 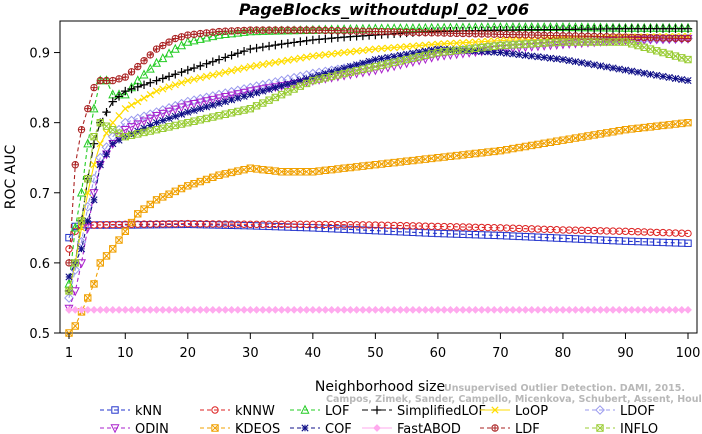 I want to click on x-tick-label: 10, so click(x=125, y=353).